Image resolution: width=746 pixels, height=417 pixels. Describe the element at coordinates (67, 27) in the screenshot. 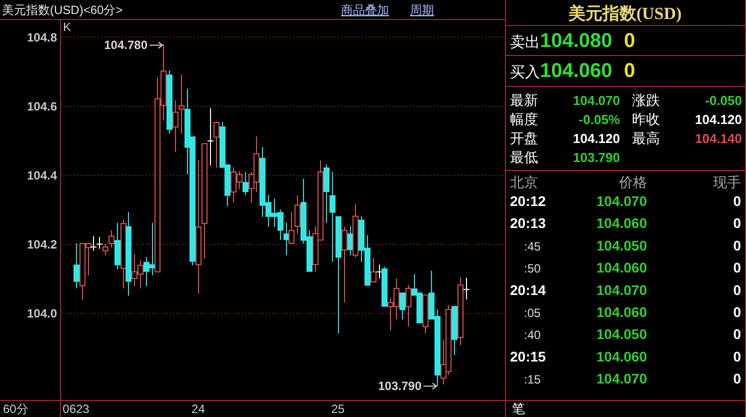

I see `text: K` at that location.